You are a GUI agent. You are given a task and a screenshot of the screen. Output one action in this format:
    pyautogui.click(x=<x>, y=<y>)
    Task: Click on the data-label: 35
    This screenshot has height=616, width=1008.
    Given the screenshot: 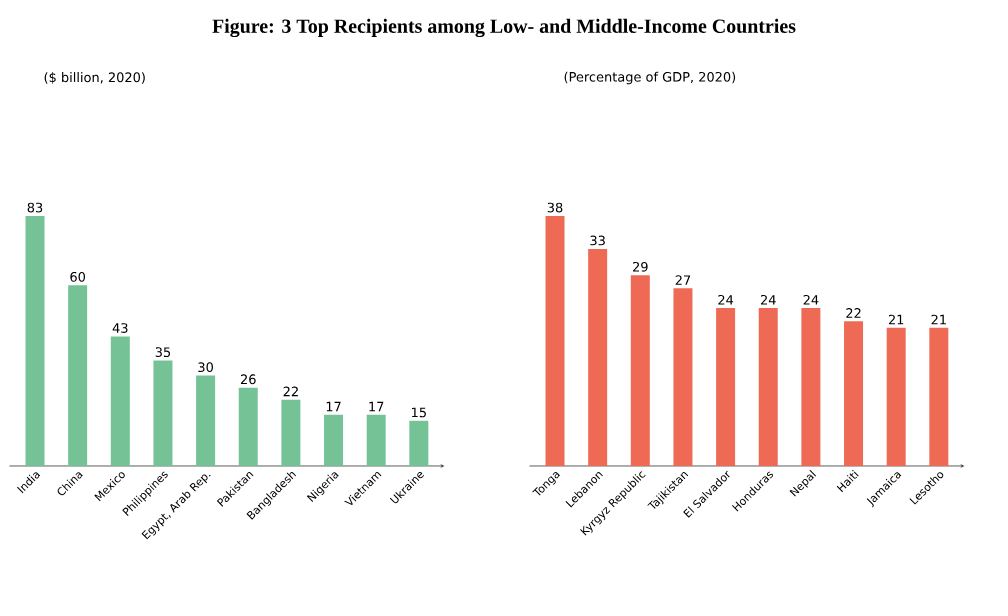 What is the action you would take?
    pyautogui.click(x=163, y=352)
    